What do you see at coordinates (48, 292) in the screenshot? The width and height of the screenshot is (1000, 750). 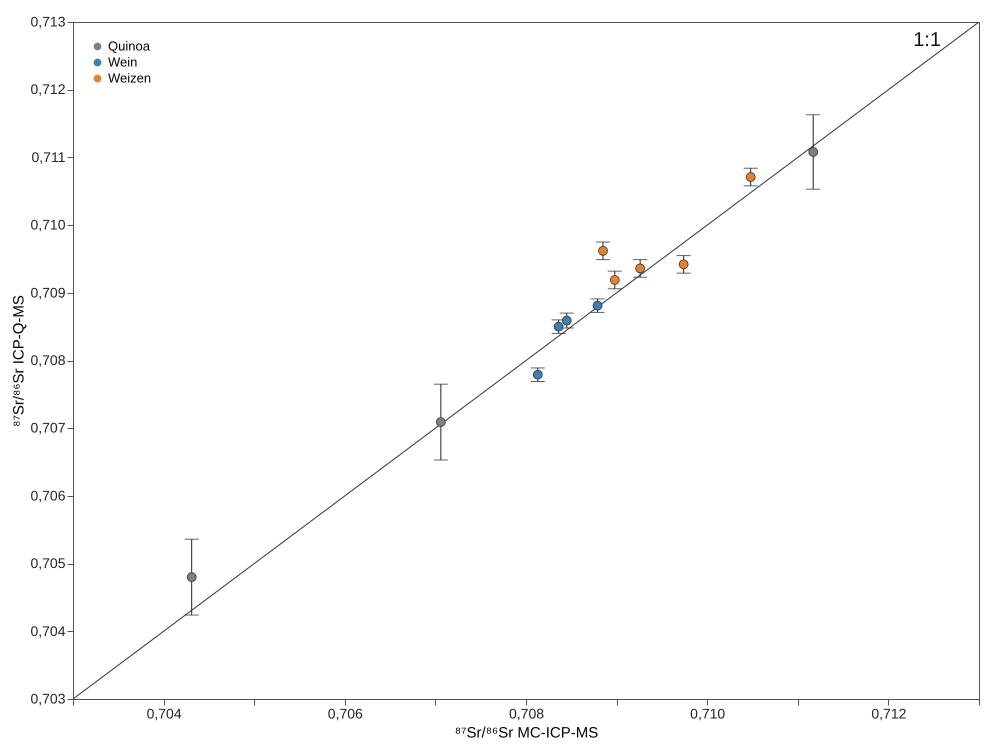 I see `y-tick-label: 0,709` at bounding box center [48, 292].